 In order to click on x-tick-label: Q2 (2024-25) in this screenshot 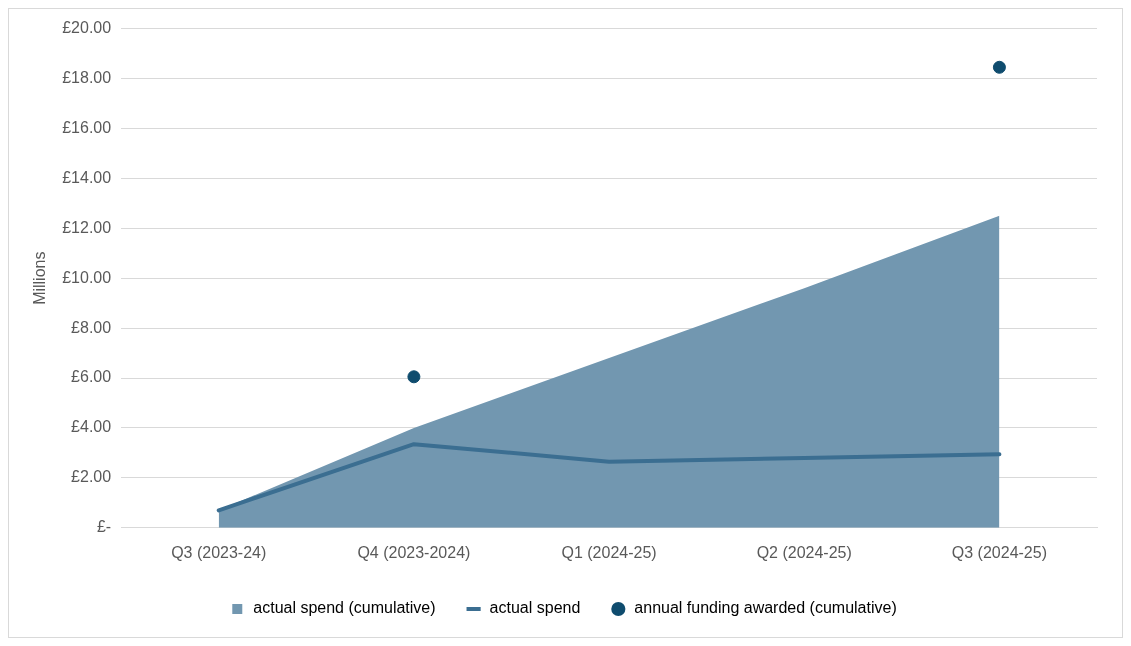, I will do `click(804, 552)`.